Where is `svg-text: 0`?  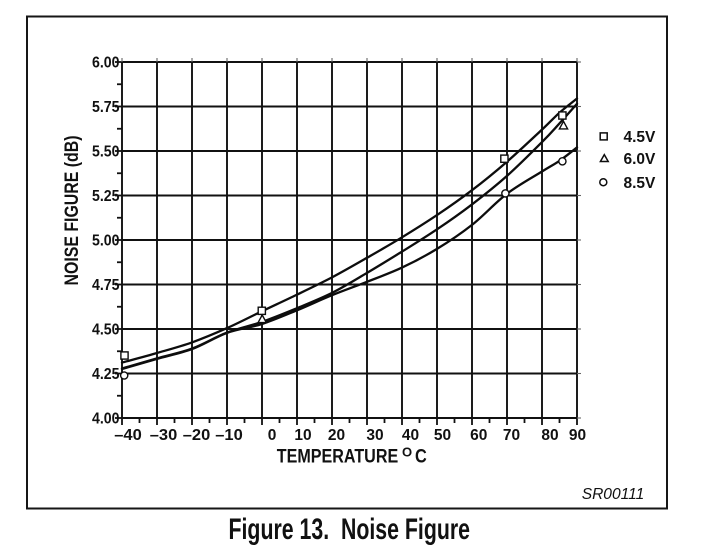 svg-text: 0 is located at coordinates (272, 435).